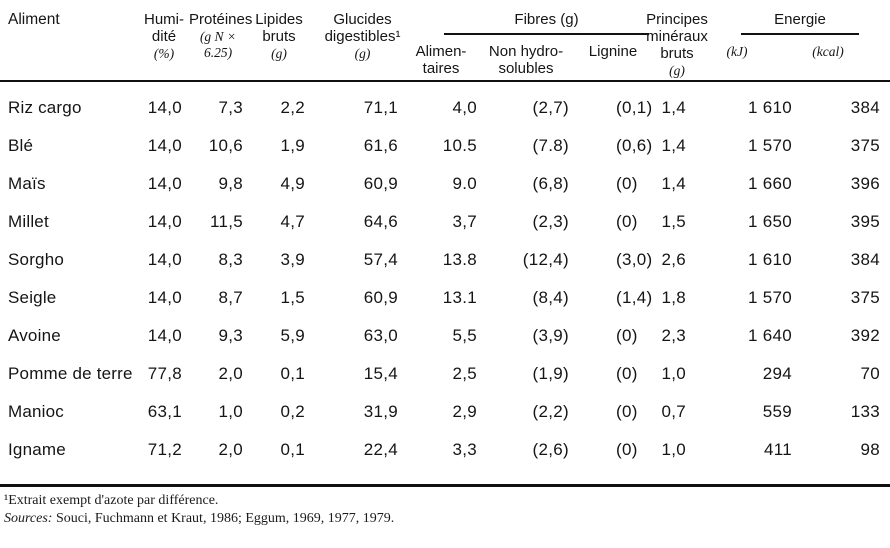 The height and width of the screenshot is (548, 890). What do you see at coordinates (550, 373) in the screenshot?
I see `value-cell: (1,9)` at bounding box center [550, 373].